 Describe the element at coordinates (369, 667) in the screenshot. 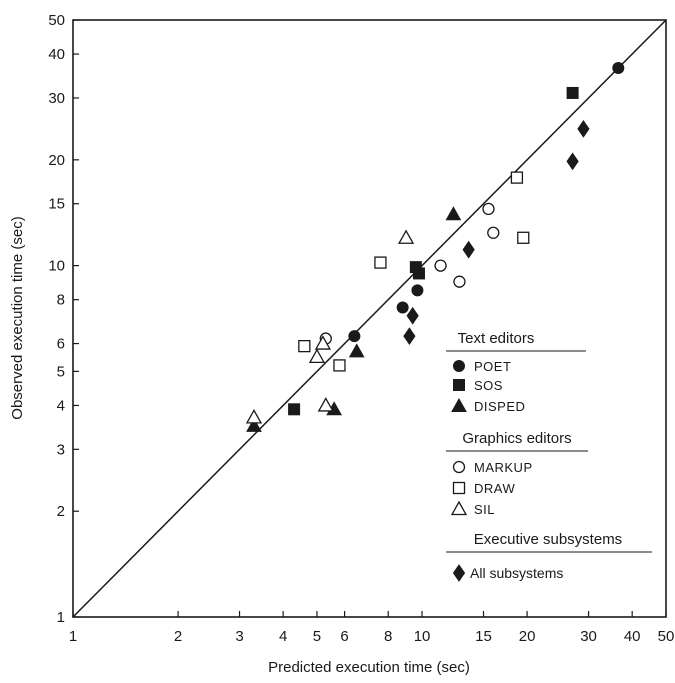

I see `x-axis-label: Predicted execution time (sec)` at that location.